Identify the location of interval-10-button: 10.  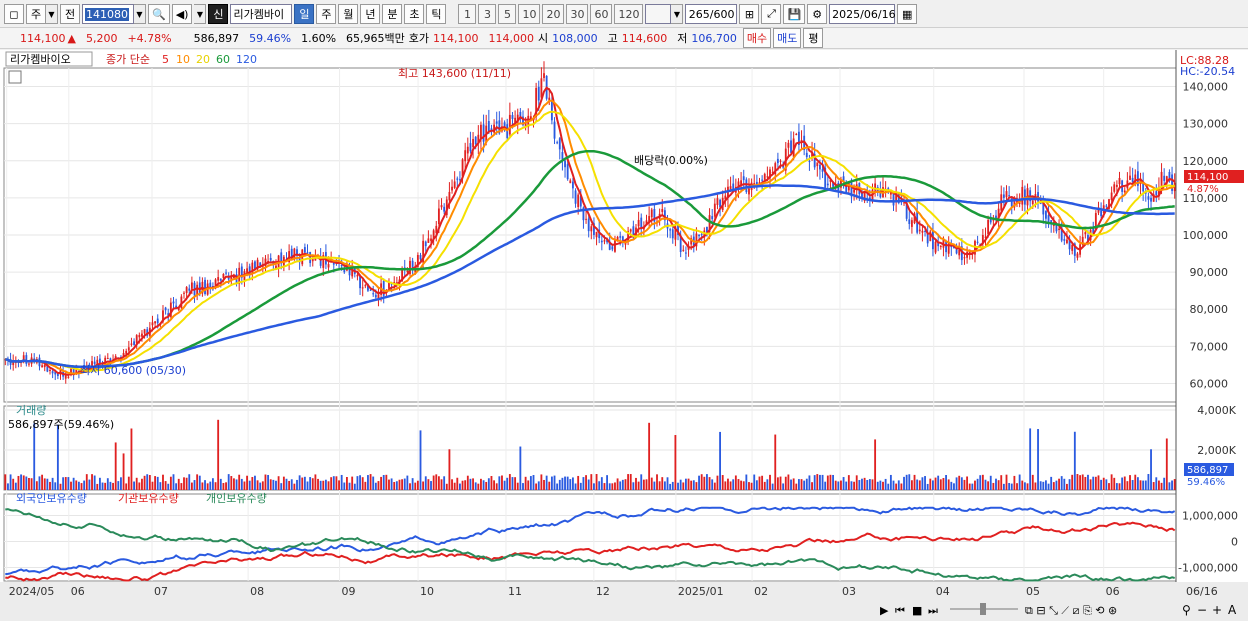
(529, 14).